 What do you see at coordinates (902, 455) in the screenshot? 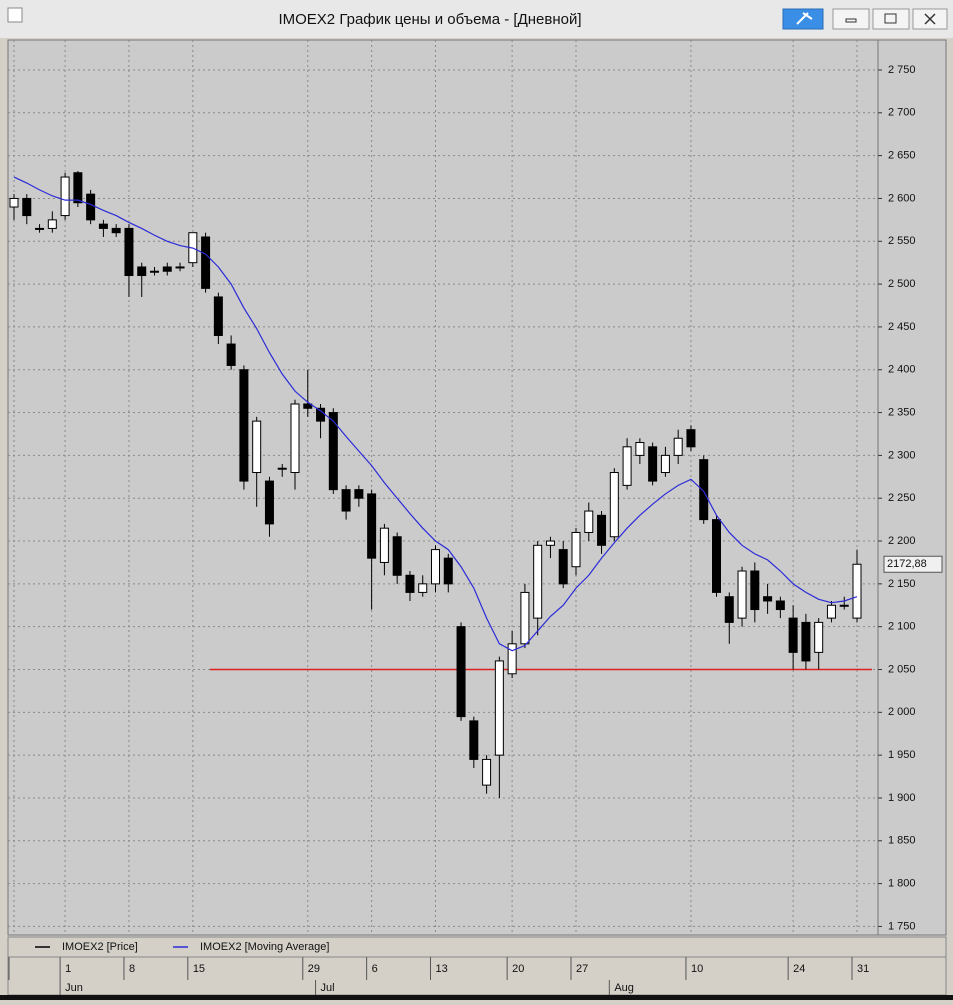
I see `y-tick-label: 2 300` at bounding box center [902, 455].